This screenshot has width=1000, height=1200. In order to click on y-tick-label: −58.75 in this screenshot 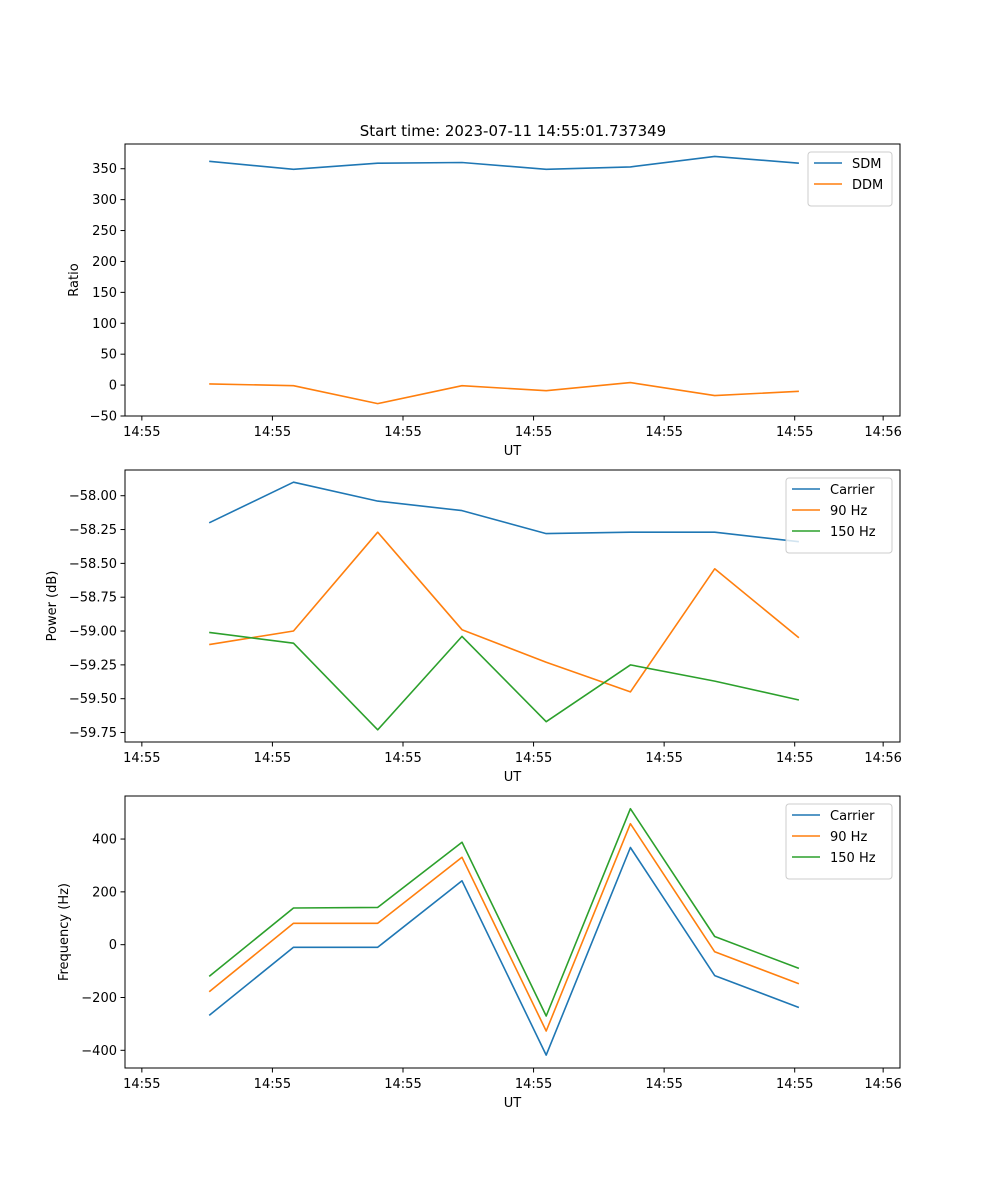, I will do `click(93, 598)`.